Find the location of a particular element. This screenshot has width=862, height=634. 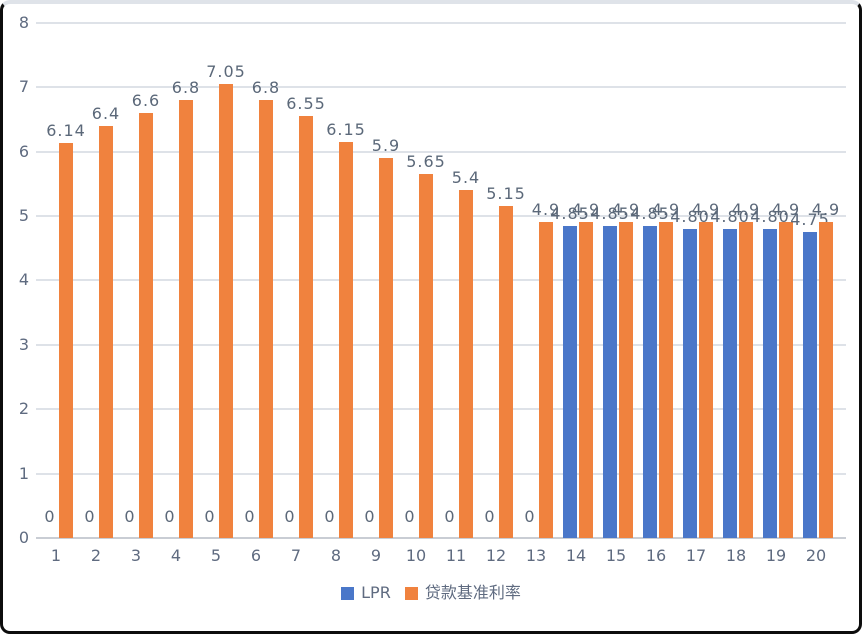

data-label-benchmark-rate-14: 4.9 is located at coordinates (586, 210).